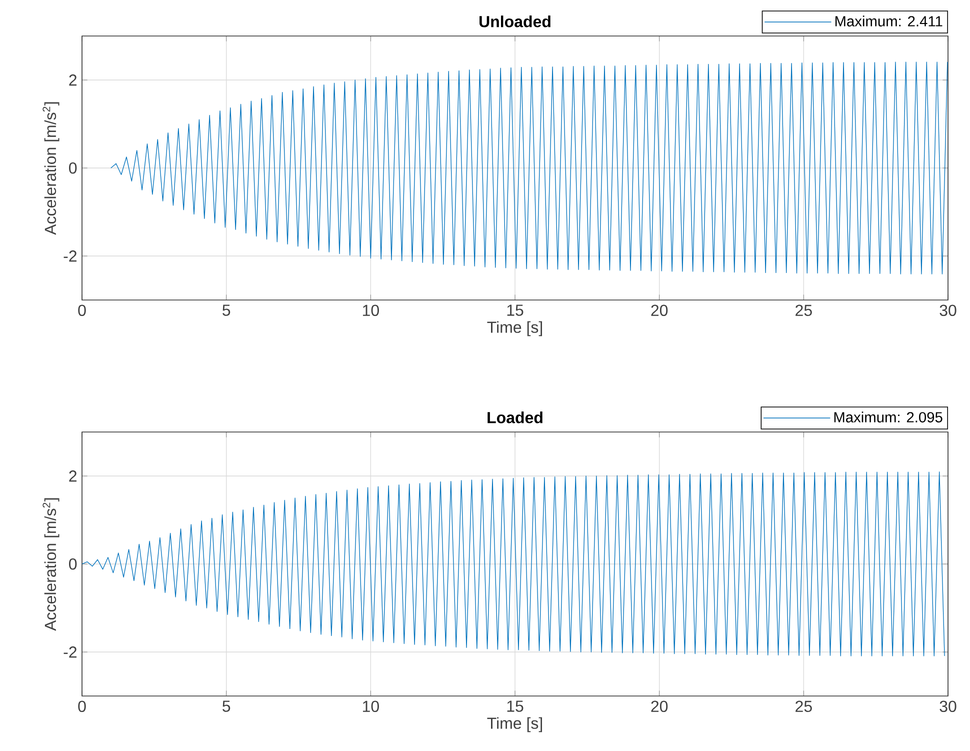 The height and width of the screenshot is (751, 970). What do you see at coordinates (888, 21) in the screenshot?
I see `legend-label: Maximum: 2.411` at bounding box center [888, 21].